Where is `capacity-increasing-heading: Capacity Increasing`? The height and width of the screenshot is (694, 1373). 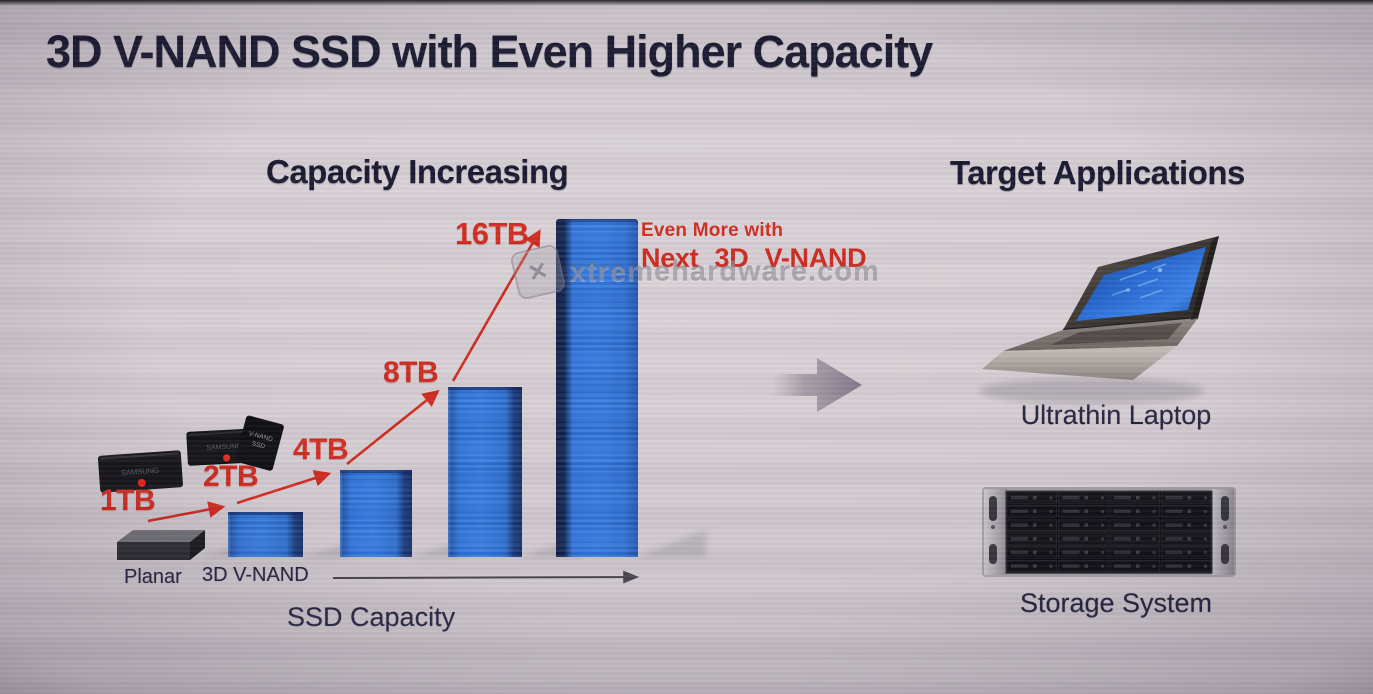
capacity-increasing-heading: Capacity Increasing is located at coordinates (417, 171).